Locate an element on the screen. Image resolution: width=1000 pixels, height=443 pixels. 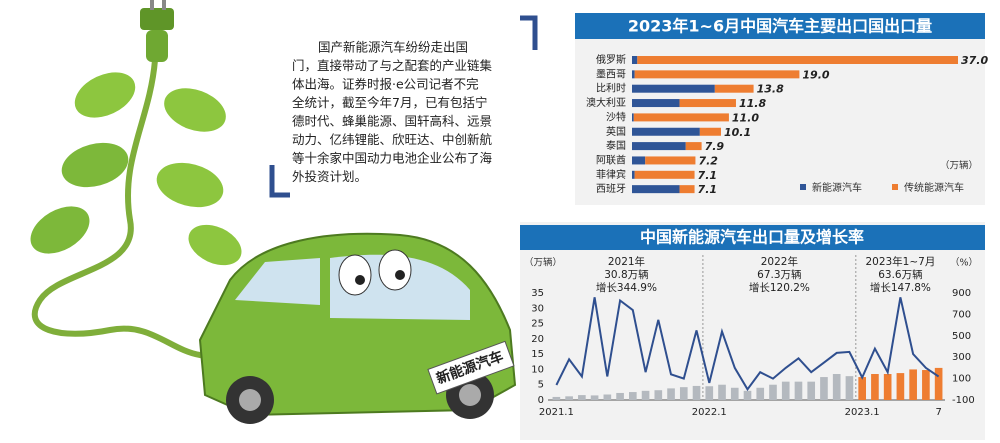
y2-tick-label: 900 is located at coordinates (961, 293).